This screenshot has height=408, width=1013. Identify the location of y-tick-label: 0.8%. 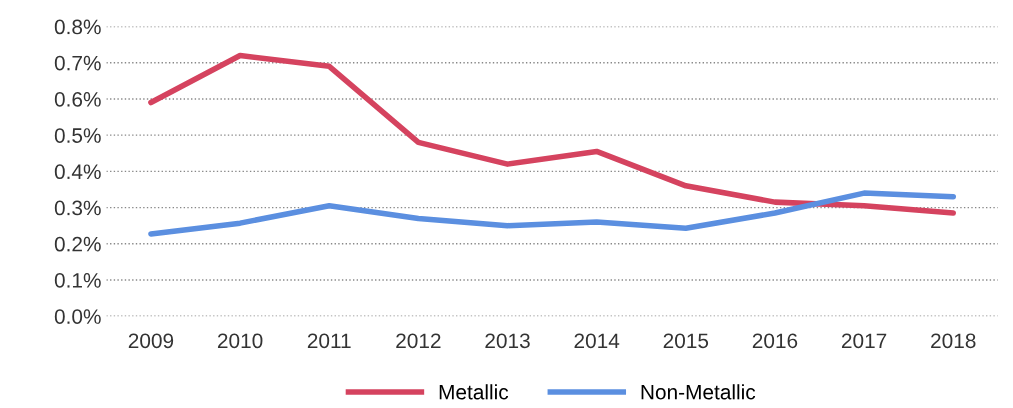
(77, 27).